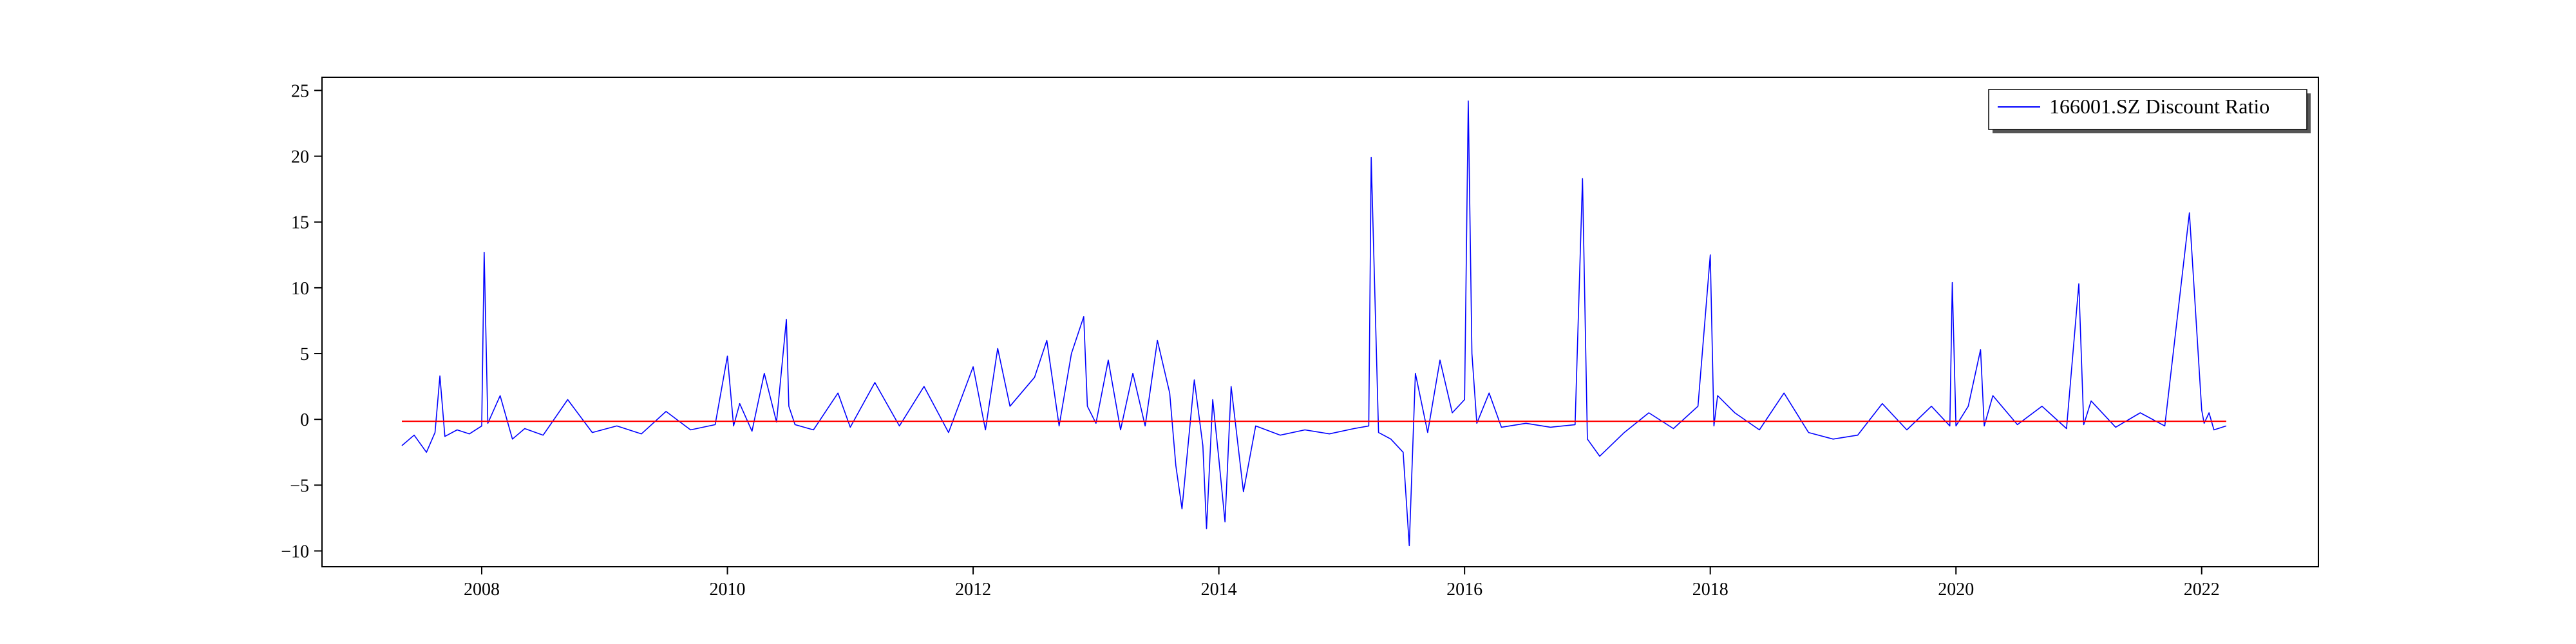  Describe the element at coordinates (300, 91) in the screenshot. I see `y-tick-label: 25` at that location.